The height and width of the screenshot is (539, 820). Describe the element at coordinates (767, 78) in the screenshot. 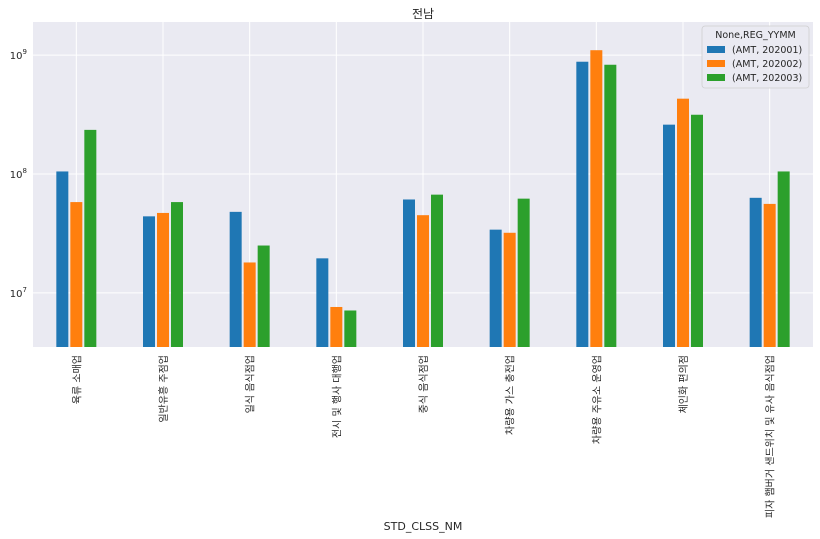

I see `legend-label: (AMT, 202003)` at that location.